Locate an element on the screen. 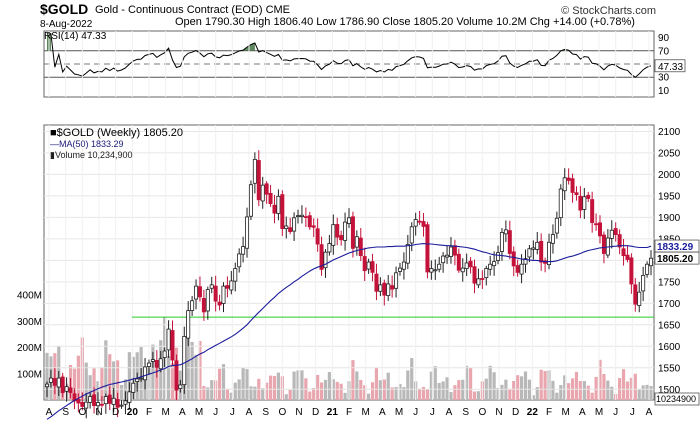 The width and height of the screenshot is (700, 421). price-tick-label: 1550 is located at coordinates (669, 368).